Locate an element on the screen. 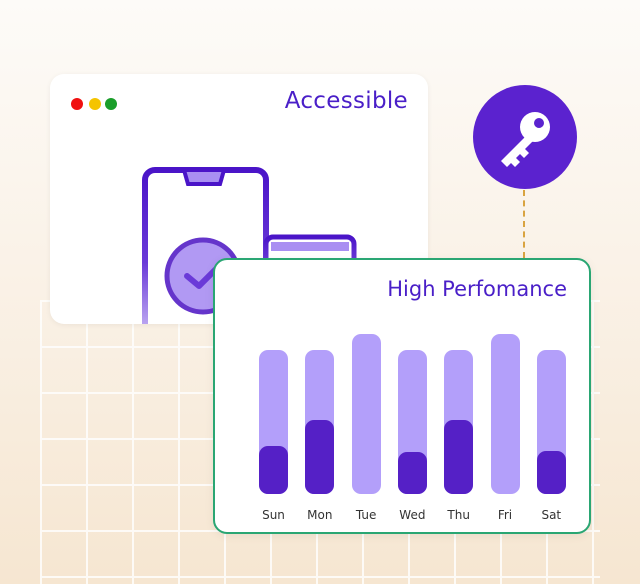 This screenshot has width=640, height=584. window-dot-yellow is located at coordinates (95, 104).